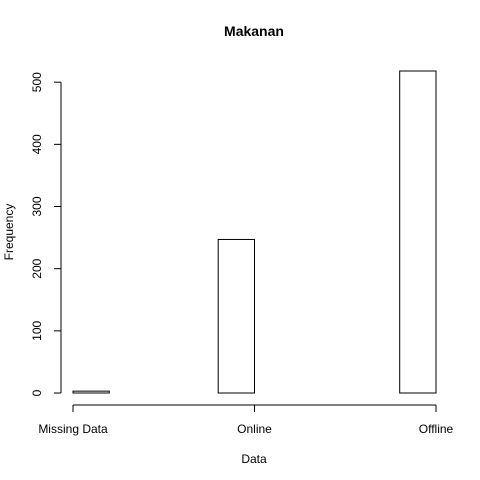 The image size is (480, 480). What do you see at coordinates (37, 206) in the screenshot?
I see `y-tick-label: 300` at bounding box center [37, 206].